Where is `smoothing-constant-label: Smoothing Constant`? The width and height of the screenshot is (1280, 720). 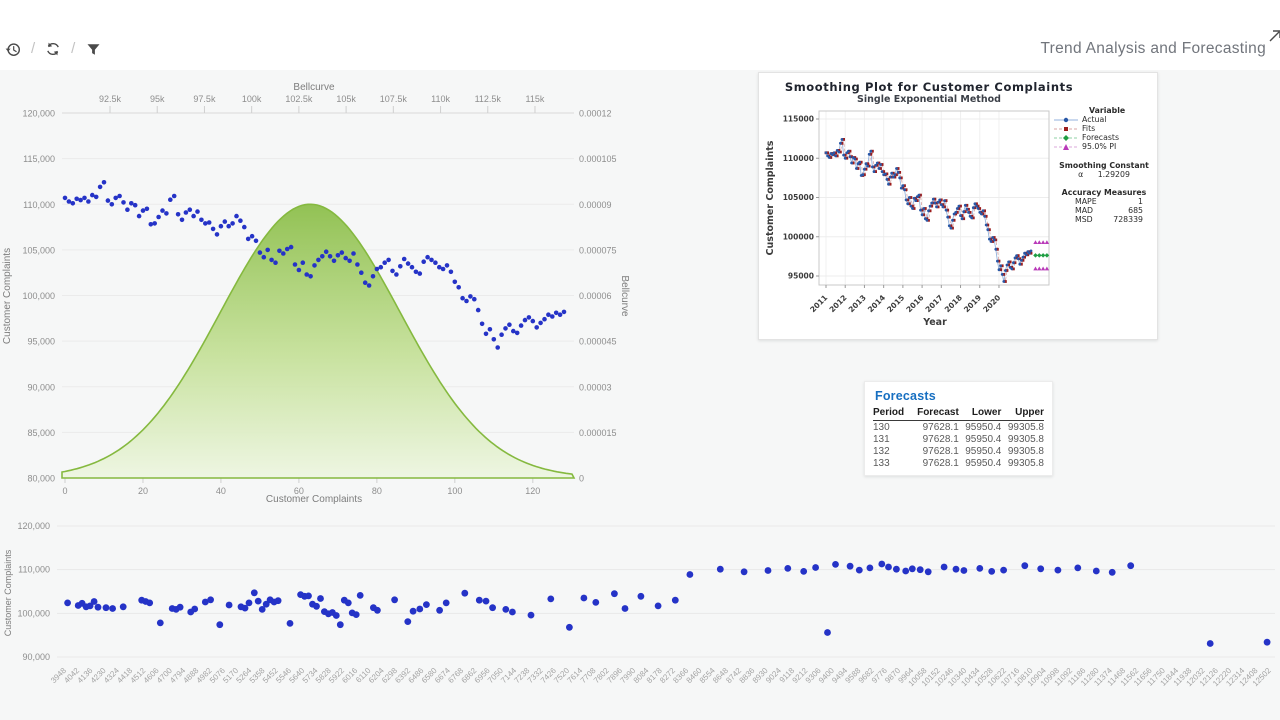 smoothing-constant-label: Smoothing Constant is located at coordinates (1104, 165).